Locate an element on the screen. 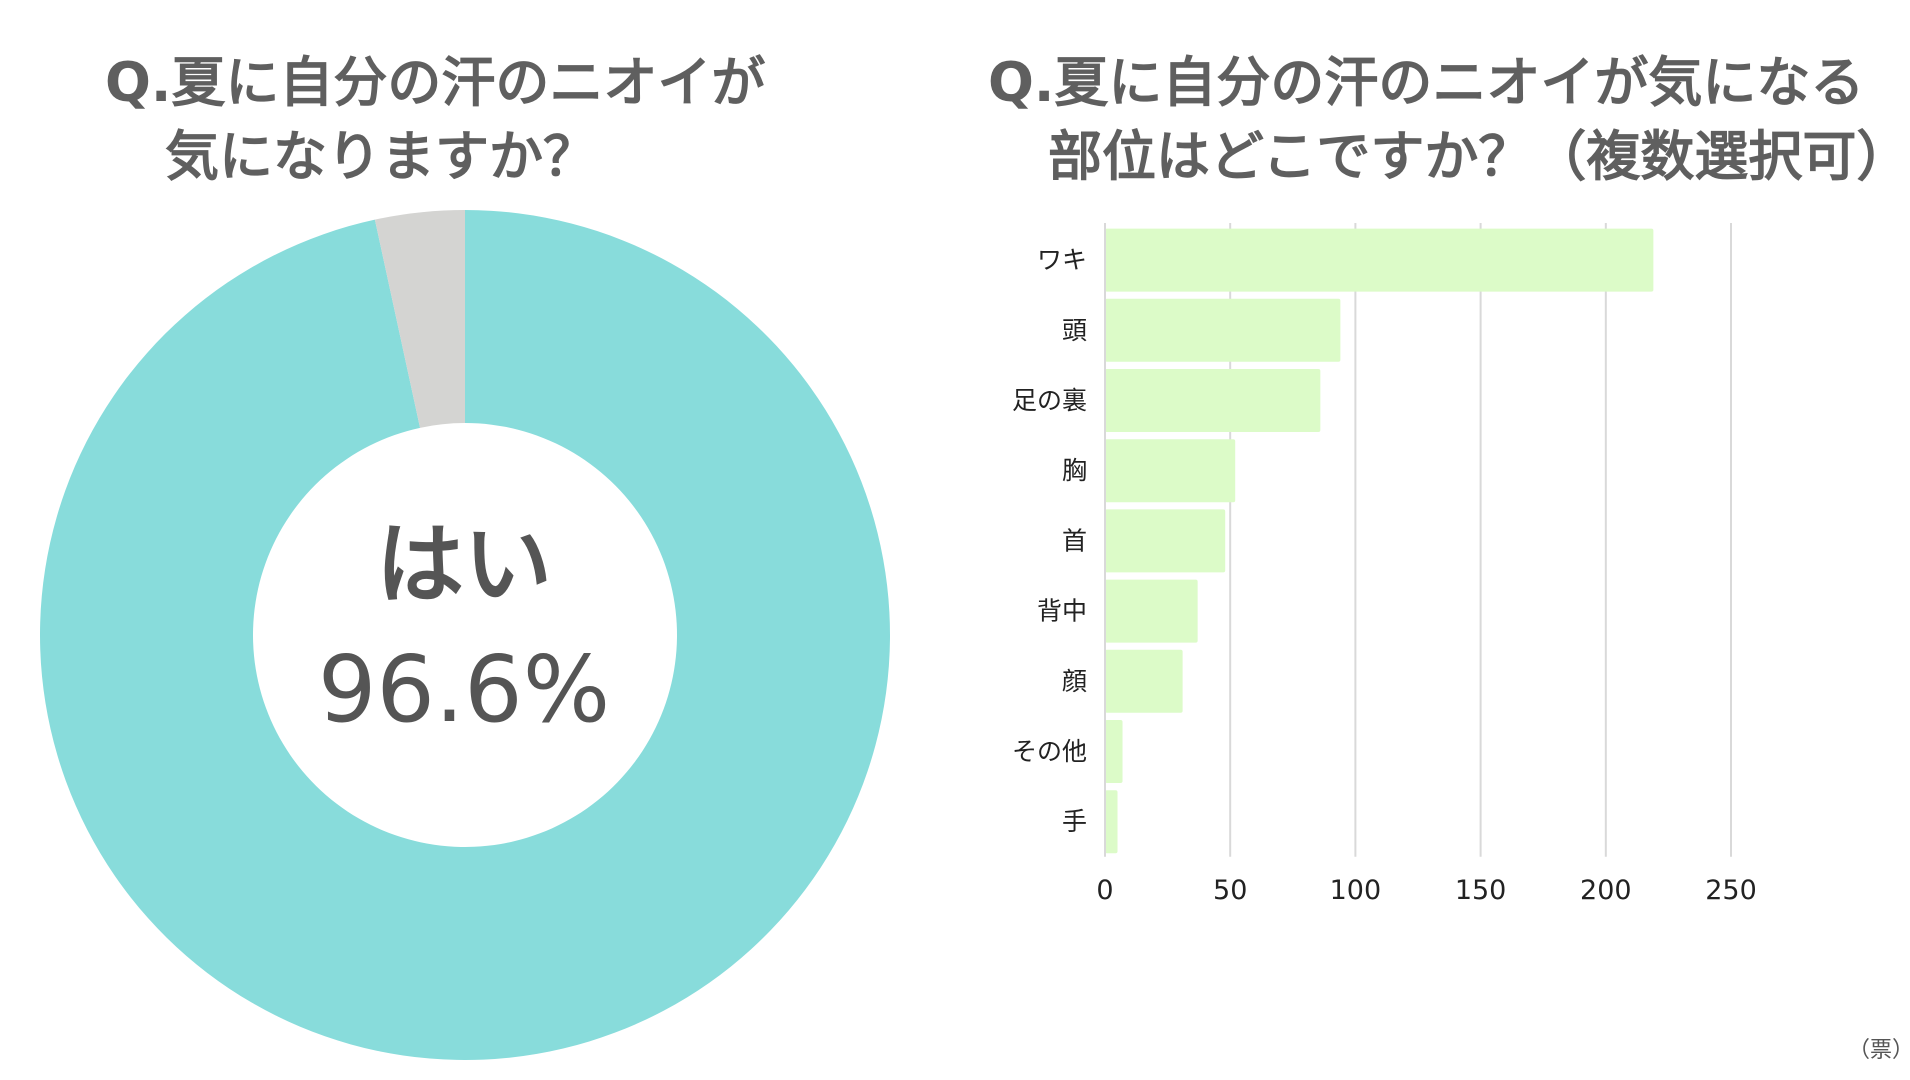  x-tick-label: 0 is located at coordinates (1104, 890).